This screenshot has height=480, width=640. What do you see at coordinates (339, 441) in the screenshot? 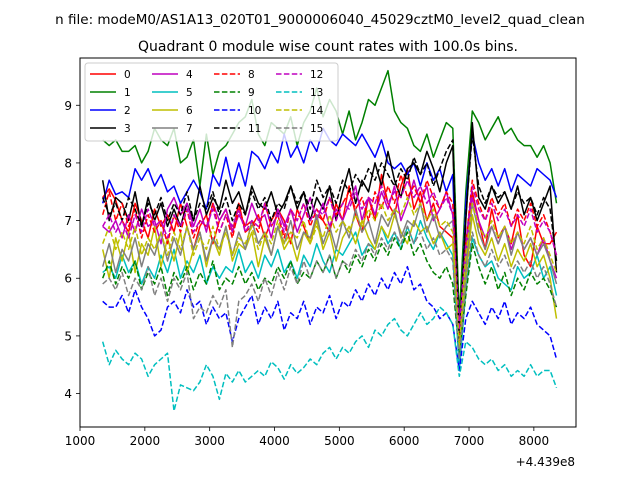
I see `x-tick-label: 5000` at bounding box center [339, 441].